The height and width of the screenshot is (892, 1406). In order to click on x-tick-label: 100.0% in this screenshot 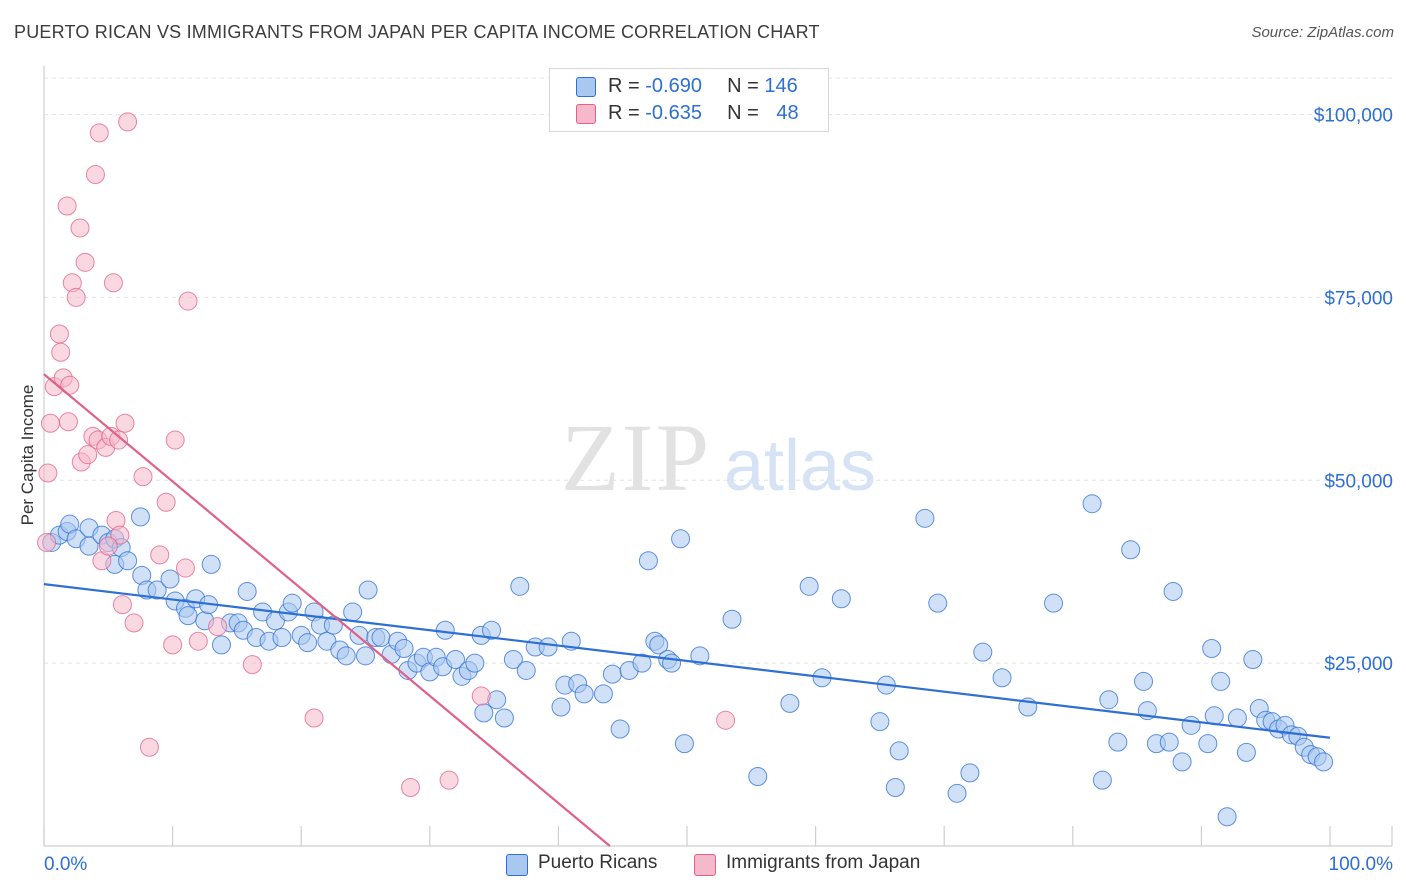, I will do `click(1361, 864)`.